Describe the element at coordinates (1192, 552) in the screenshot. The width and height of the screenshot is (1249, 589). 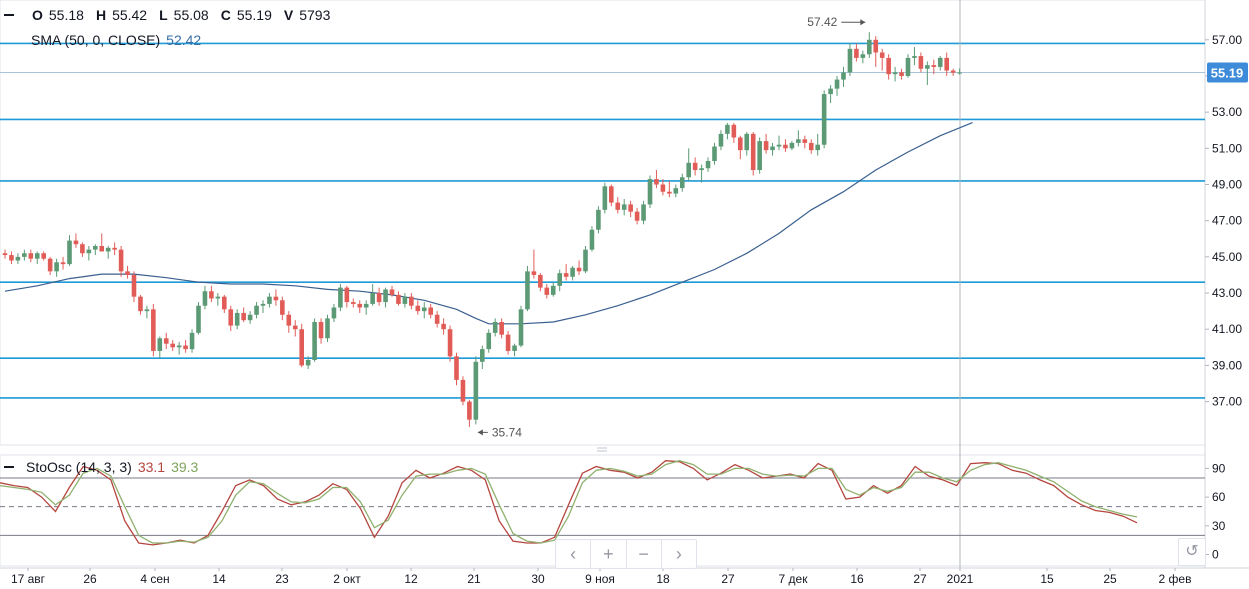
I see `reset-icon: ↺` at that location.